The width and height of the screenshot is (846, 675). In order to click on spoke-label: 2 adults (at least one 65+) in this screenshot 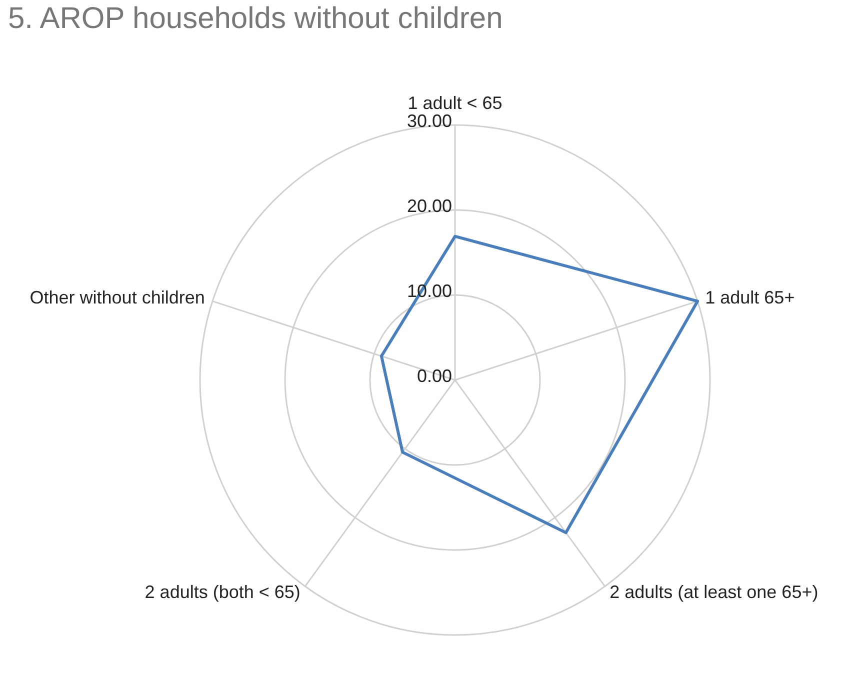, I will do `click(714, 592)`.